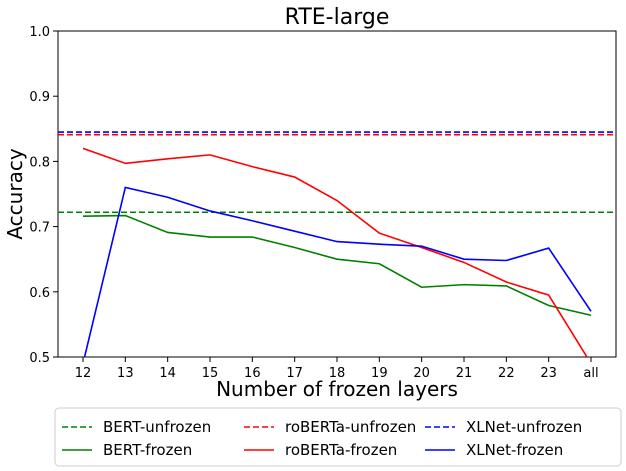 The width and height of the screenshot is (626, 471). What do you see at coordinates (379, 373) in the screenshot?
I see `x-tick-label: 19` at bounding box center [379, 373].